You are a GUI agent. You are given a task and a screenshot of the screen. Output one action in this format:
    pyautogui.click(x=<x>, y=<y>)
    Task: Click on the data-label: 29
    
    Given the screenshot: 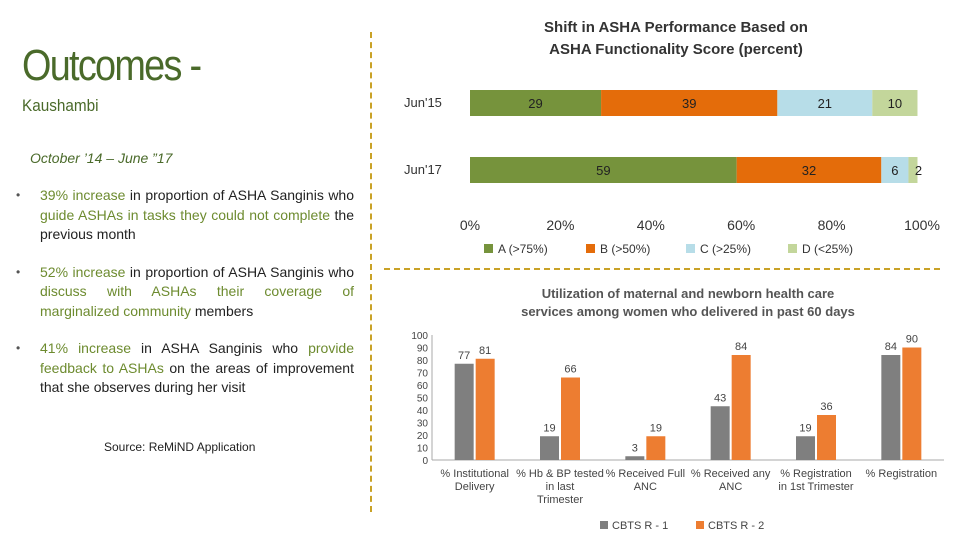 What is the action you would take?
    pyautogui.click(x=535, y=103)
    